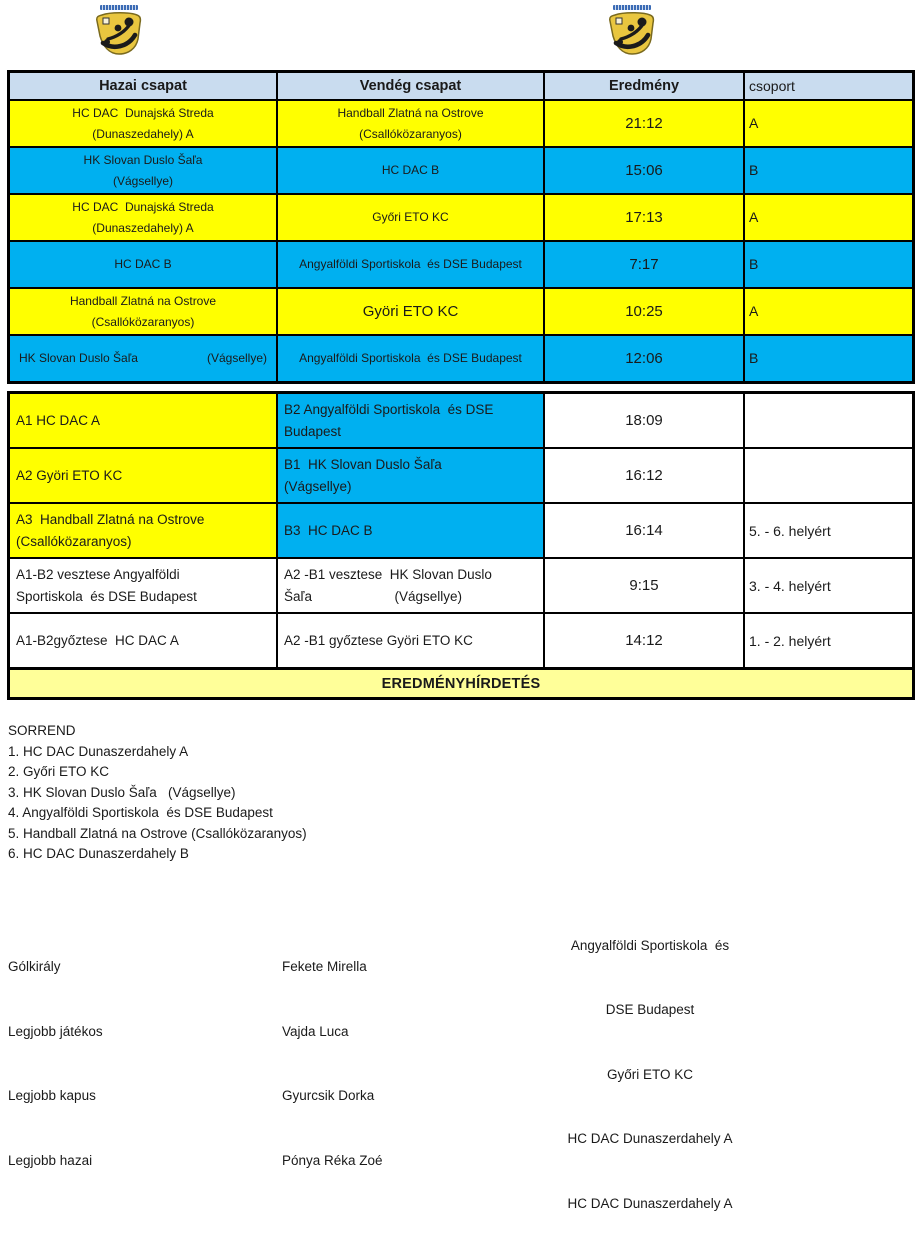 This screenshot has width=916, height=1257. I want to click on guest-team-cell: A2 -B1 győztese Györi ETO KC, so click(410, 640).